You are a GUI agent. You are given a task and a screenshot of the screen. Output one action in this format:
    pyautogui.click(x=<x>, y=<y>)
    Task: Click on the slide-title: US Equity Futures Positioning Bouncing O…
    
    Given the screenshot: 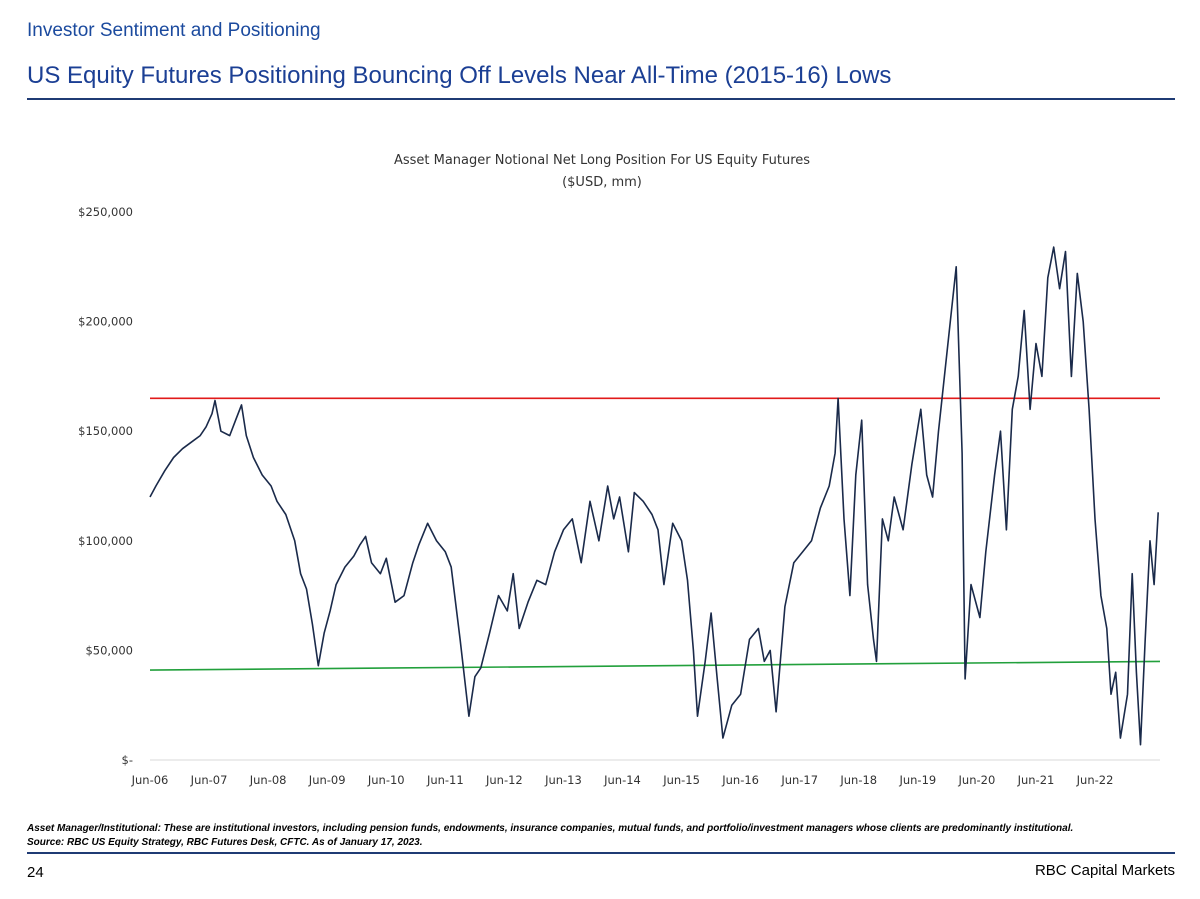 What is the action you would take?
    pyautogui.click(x=459, y=75)
    